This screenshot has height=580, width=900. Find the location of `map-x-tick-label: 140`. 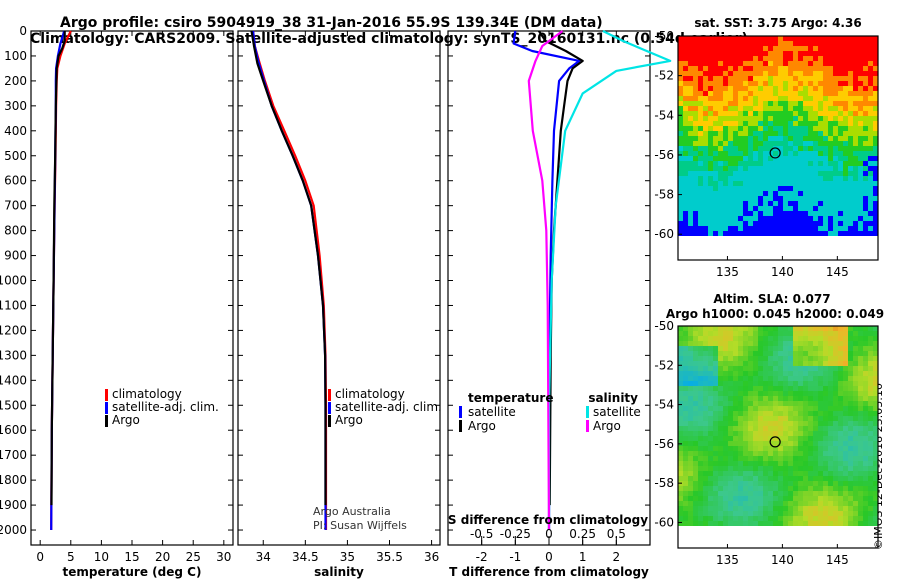

map-x-tick-label: 140 is located at coordinates (782, 560).